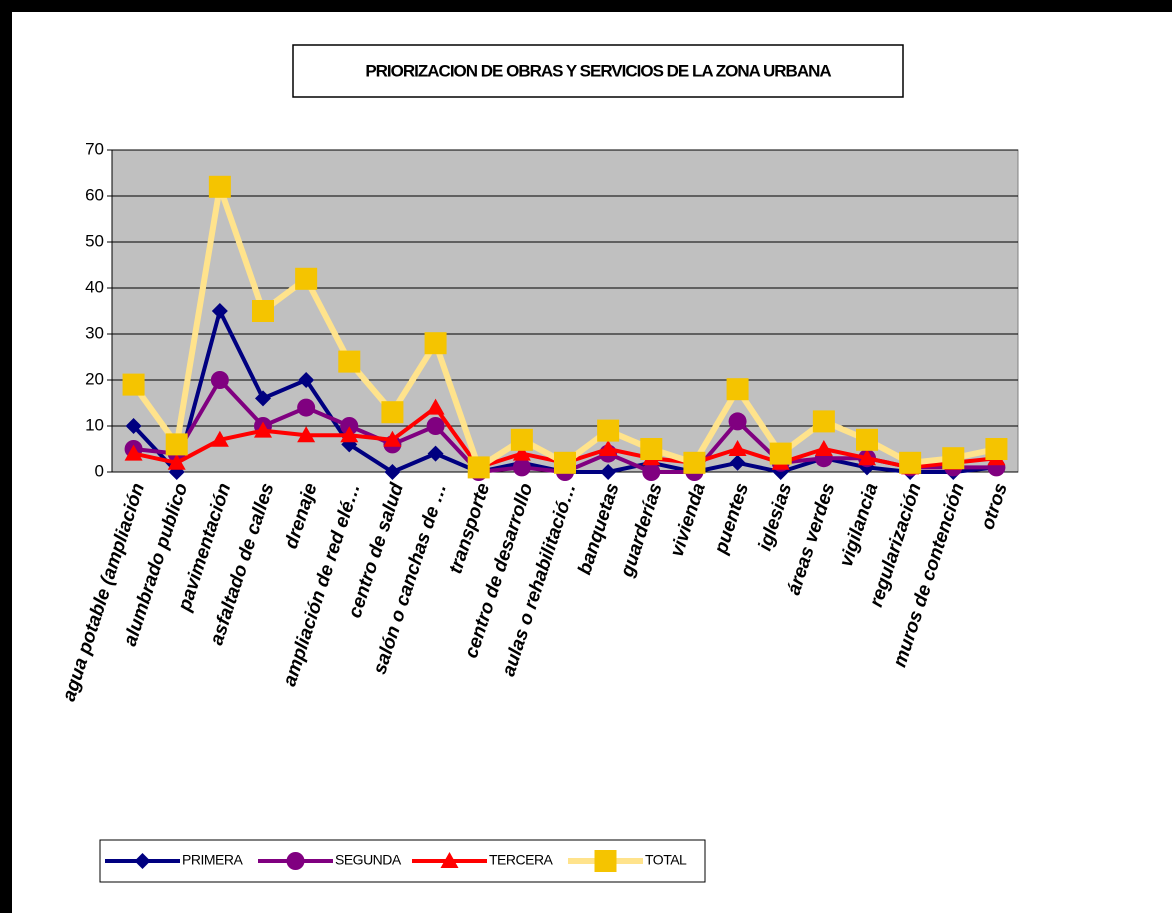 The height and width of the screenshot is (918, 1172). What do you see at coordinates (94, 148) in the screenshot?
I see `y-tick-label: 70` at bounding box center [94, 148].